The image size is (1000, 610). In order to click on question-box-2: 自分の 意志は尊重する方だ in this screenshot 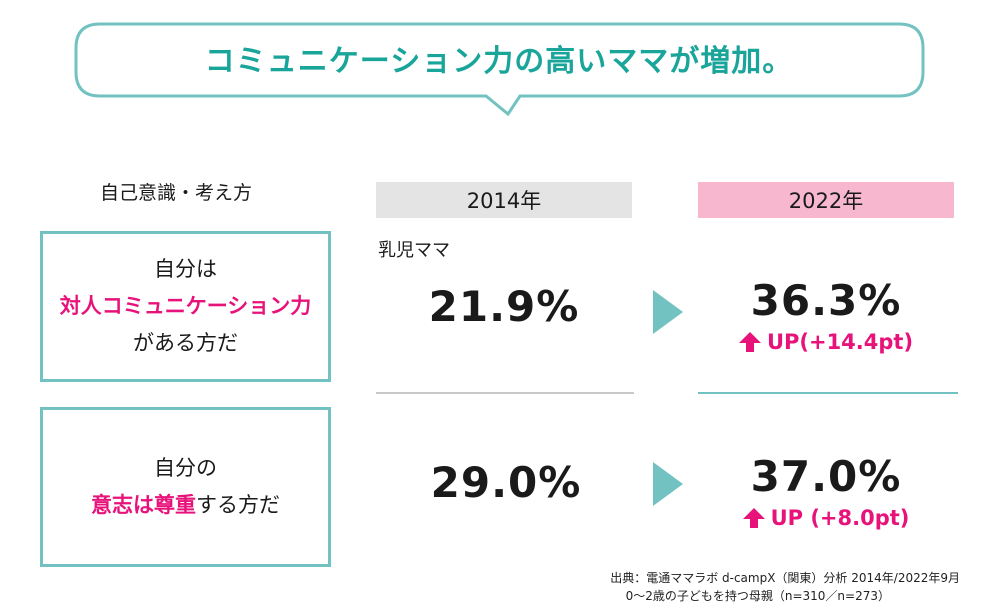, I will do `click(185, 487)`.